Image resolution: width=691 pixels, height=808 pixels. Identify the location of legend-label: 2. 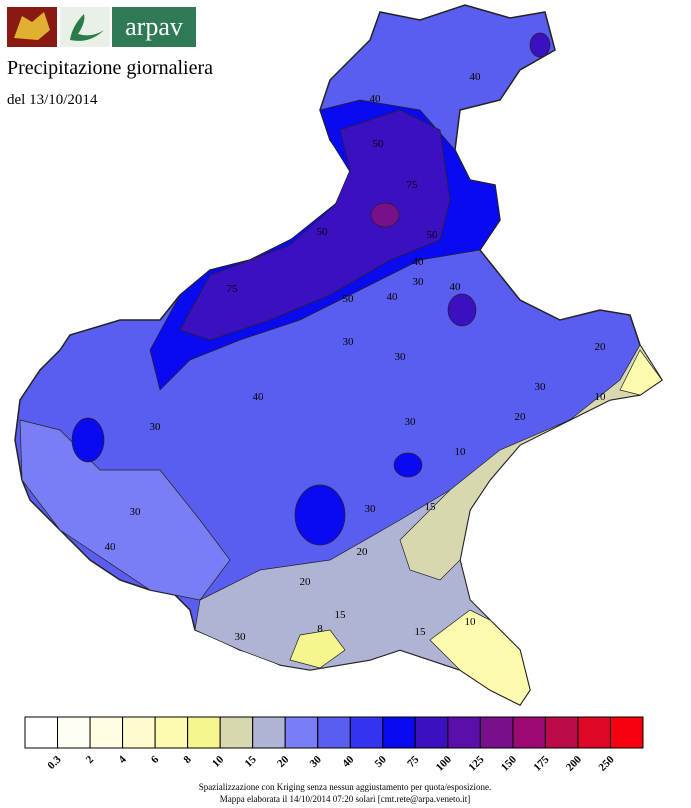
(90, 759).